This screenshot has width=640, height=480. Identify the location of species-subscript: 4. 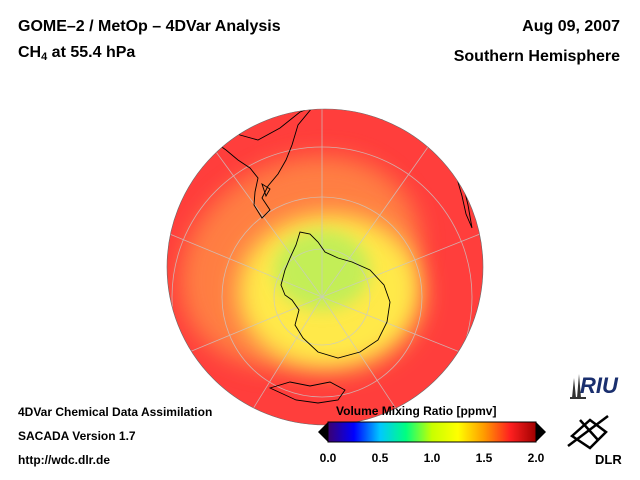
(44, 57).